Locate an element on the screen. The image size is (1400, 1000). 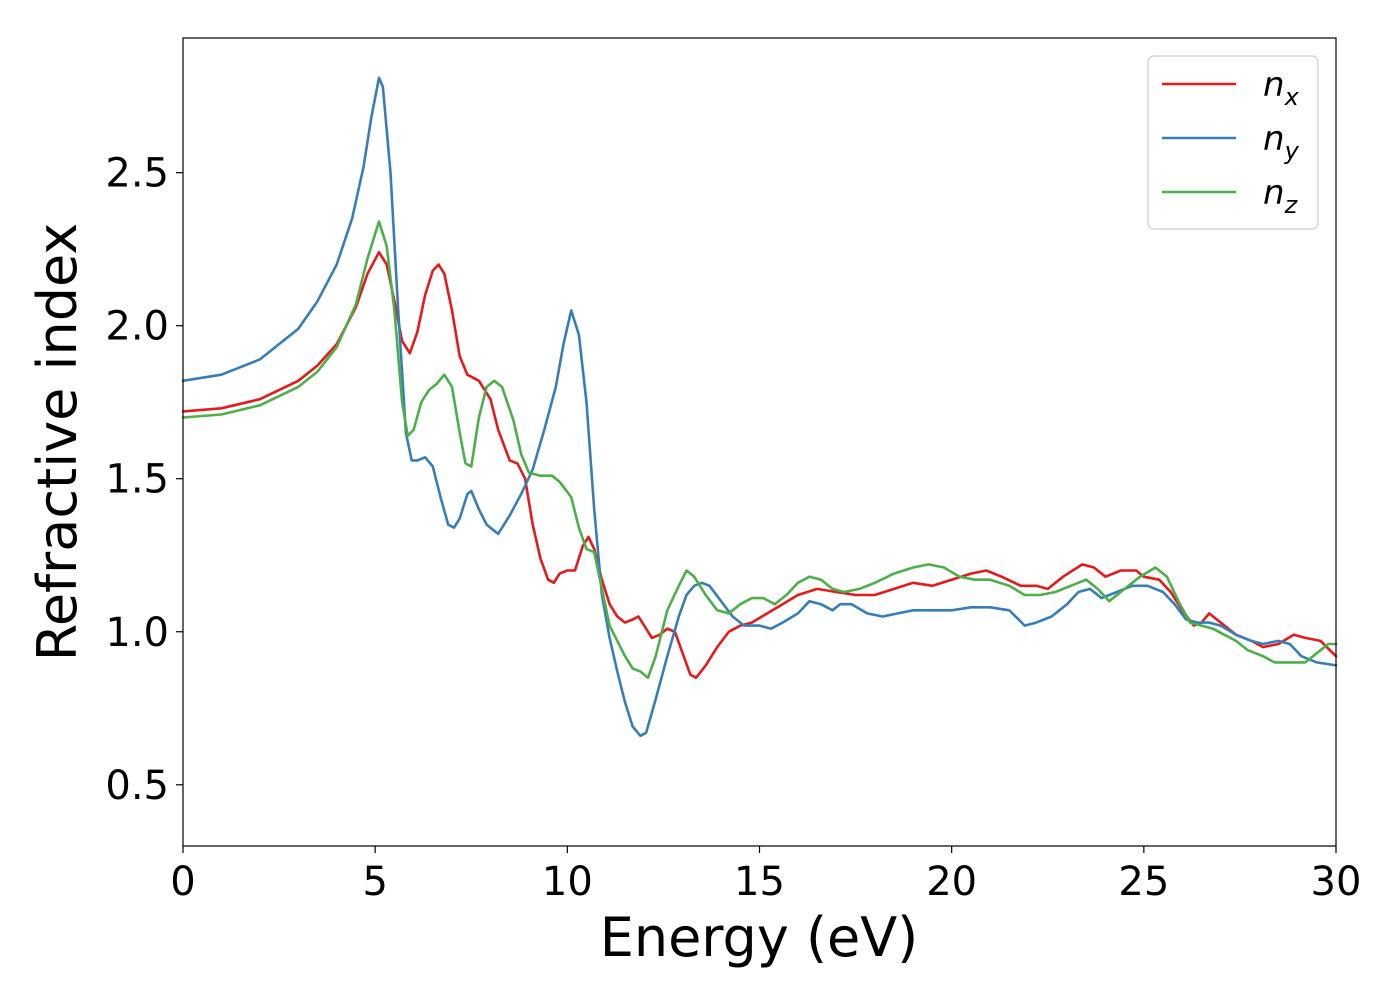
x-tick-label: 30 is located at coordinates (1336, 882).